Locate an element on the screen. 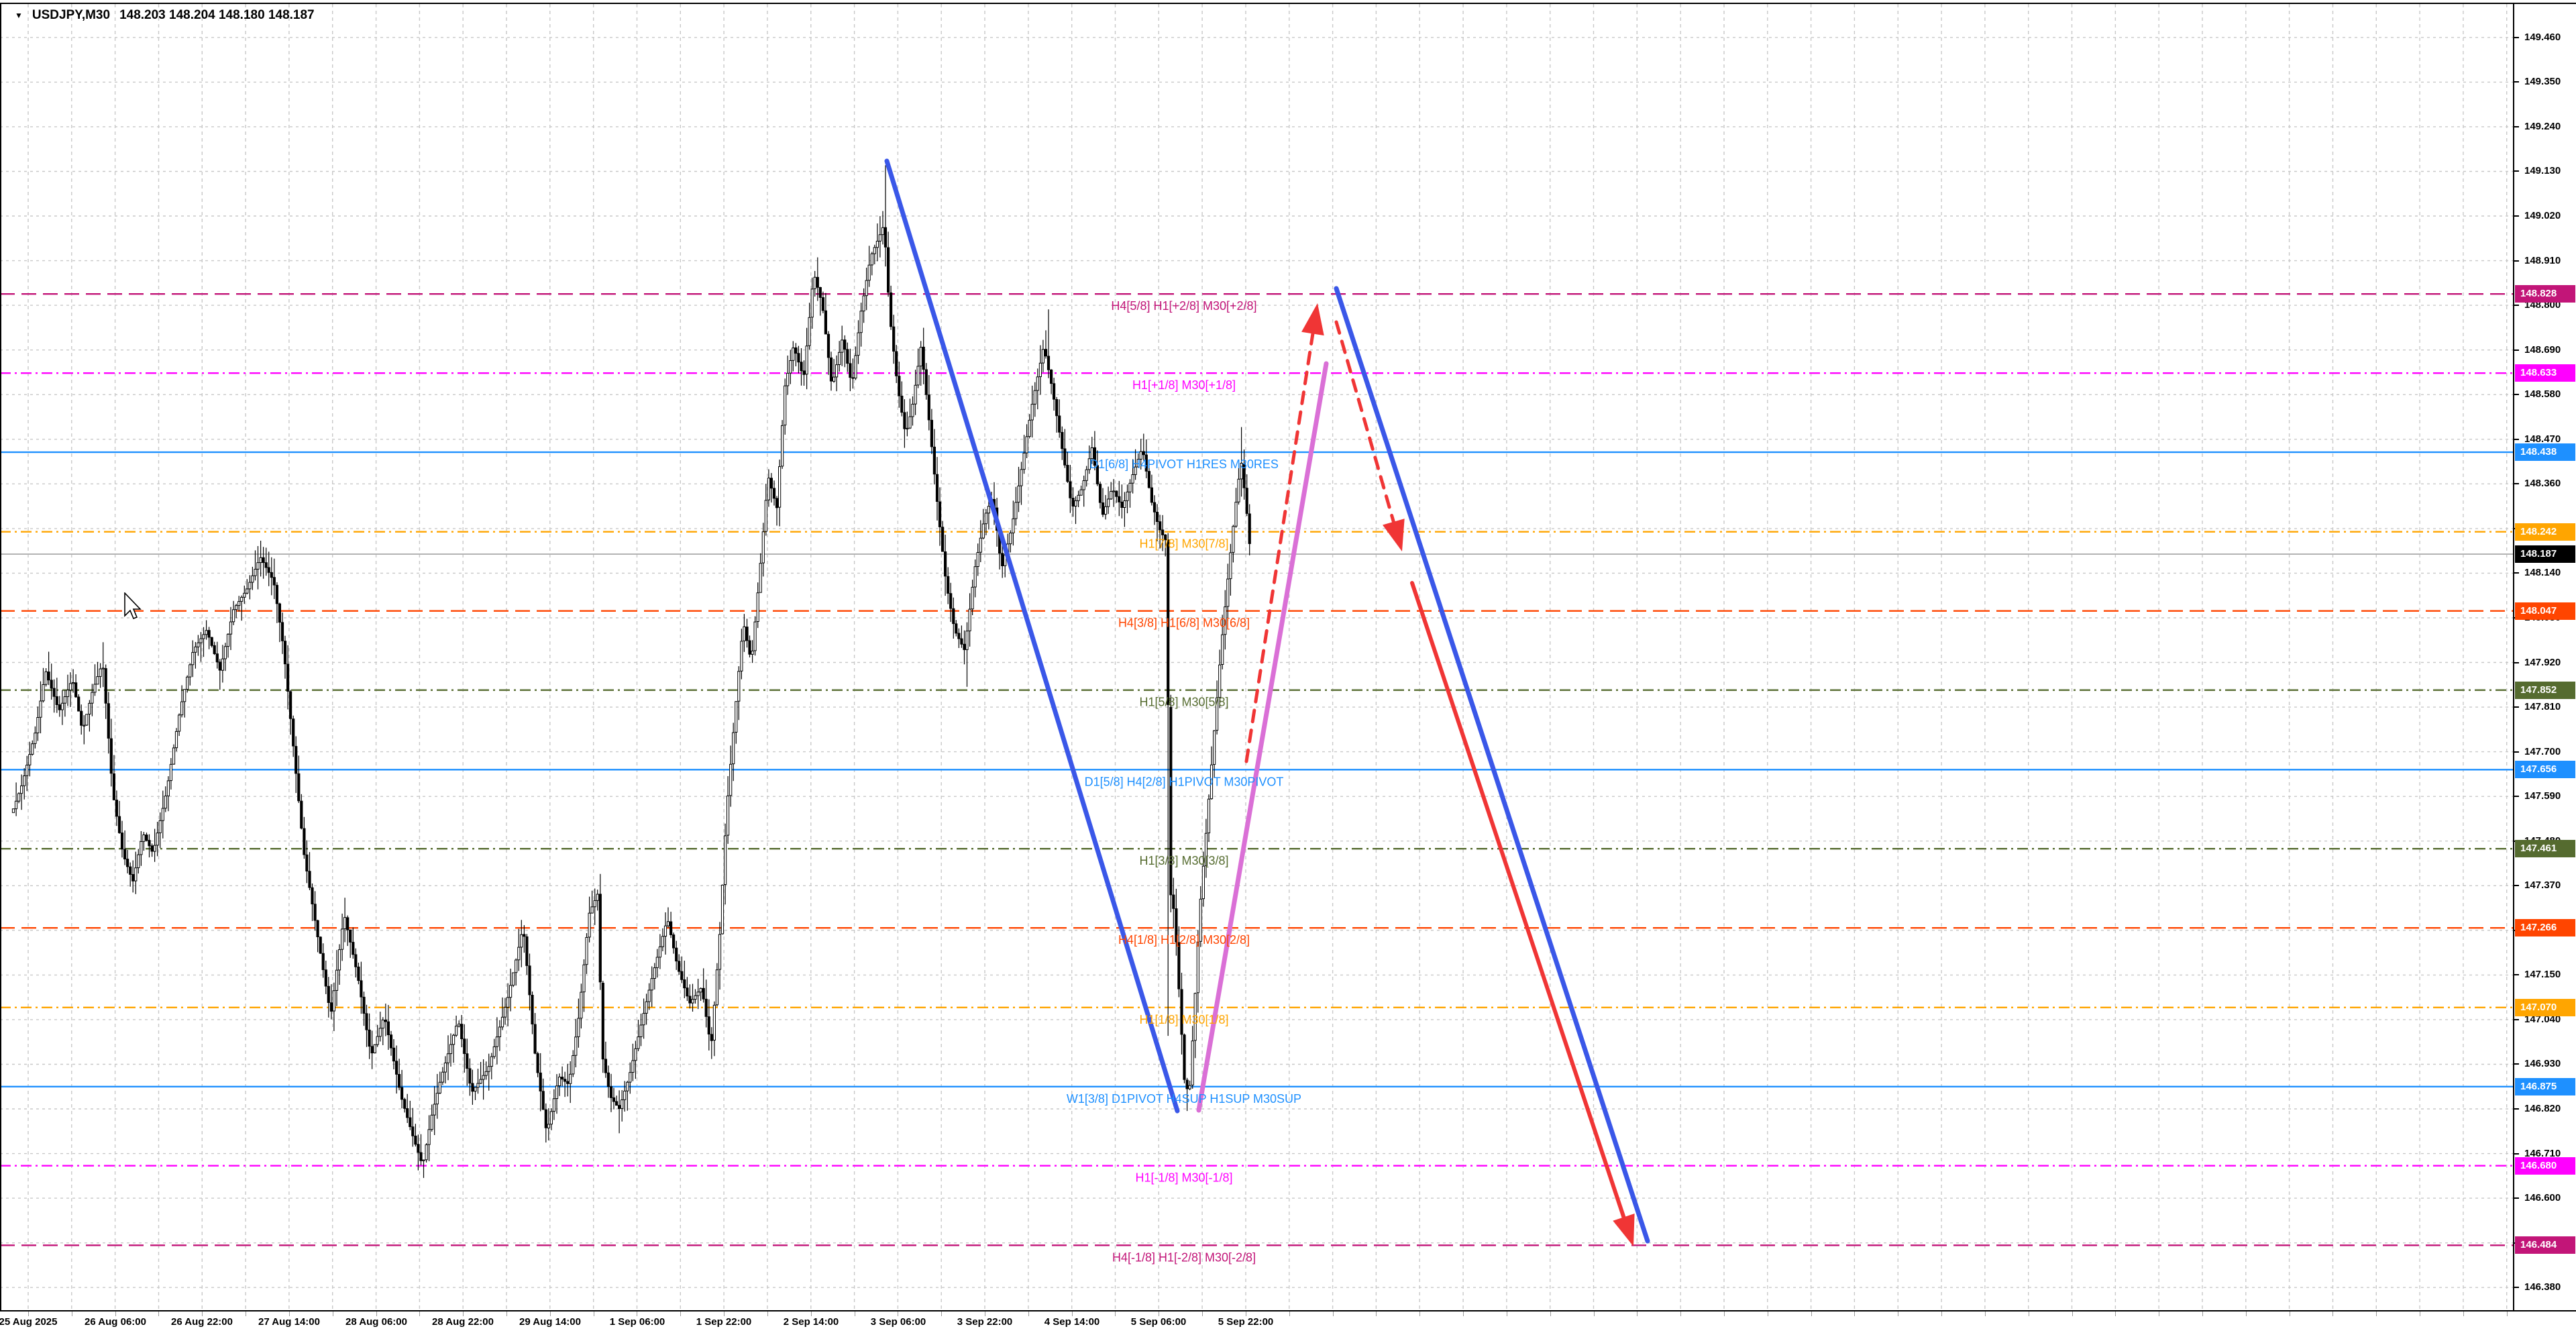 Image resolution: width=2576 pixels, height=1339 pixels. arrowhead is located at coordinates (1394, 535).